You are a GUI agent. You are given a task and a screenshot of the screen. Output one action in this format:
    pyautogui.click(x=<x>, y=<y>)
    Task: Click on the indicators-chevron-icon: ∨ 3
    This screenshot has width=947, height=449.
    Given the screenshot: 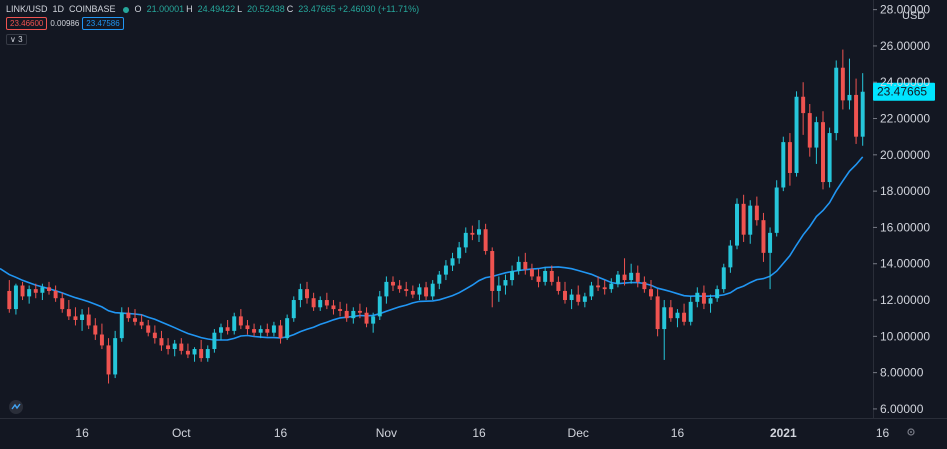 What is the action you would take?
    pyautogui.click(x=16, y=39)
    